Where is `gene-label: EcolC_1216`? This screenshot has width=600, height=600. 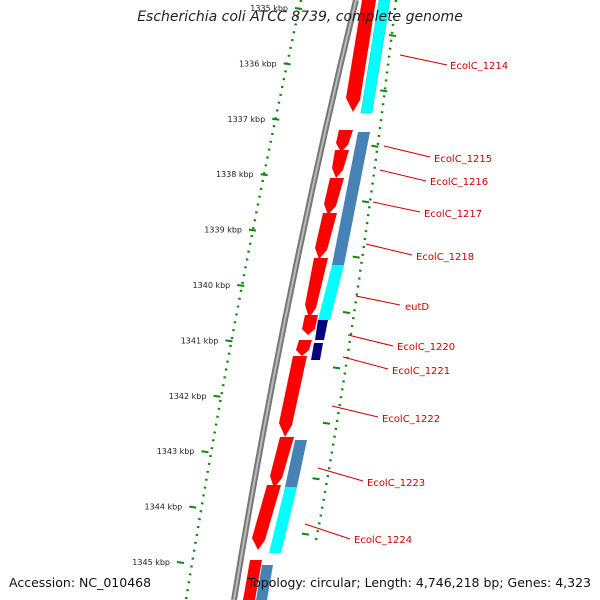
gene-label: EcolC_1216 is located at coordinates (459, 182).